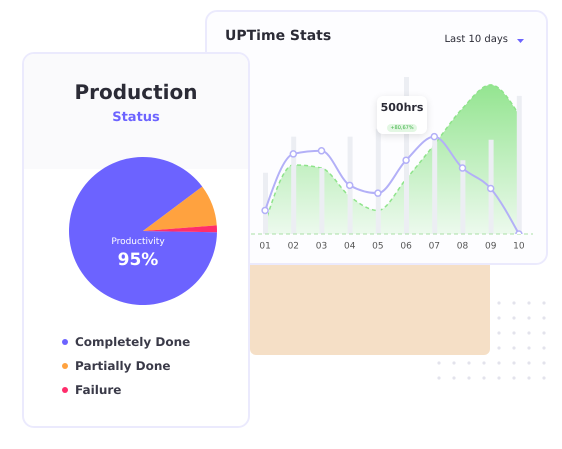 This screenshot has height=449, width=562. Describe the element at coordinates (132, 342) in the screenshot. I see `legend-label: Completely Done` at that location.